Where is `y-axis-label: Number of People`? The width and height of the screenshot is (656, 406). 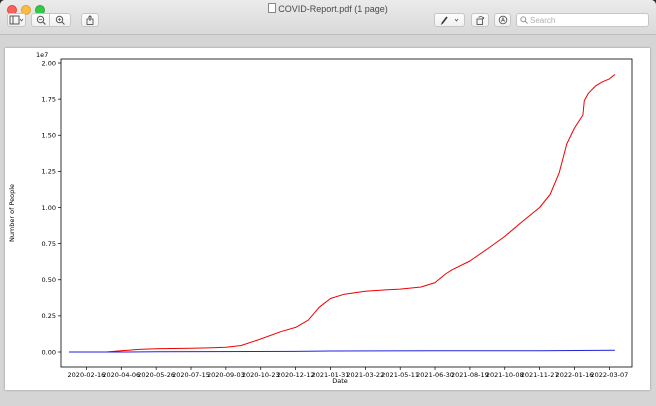
y-axis-label: Number of People is located at coordinates (12, 213).